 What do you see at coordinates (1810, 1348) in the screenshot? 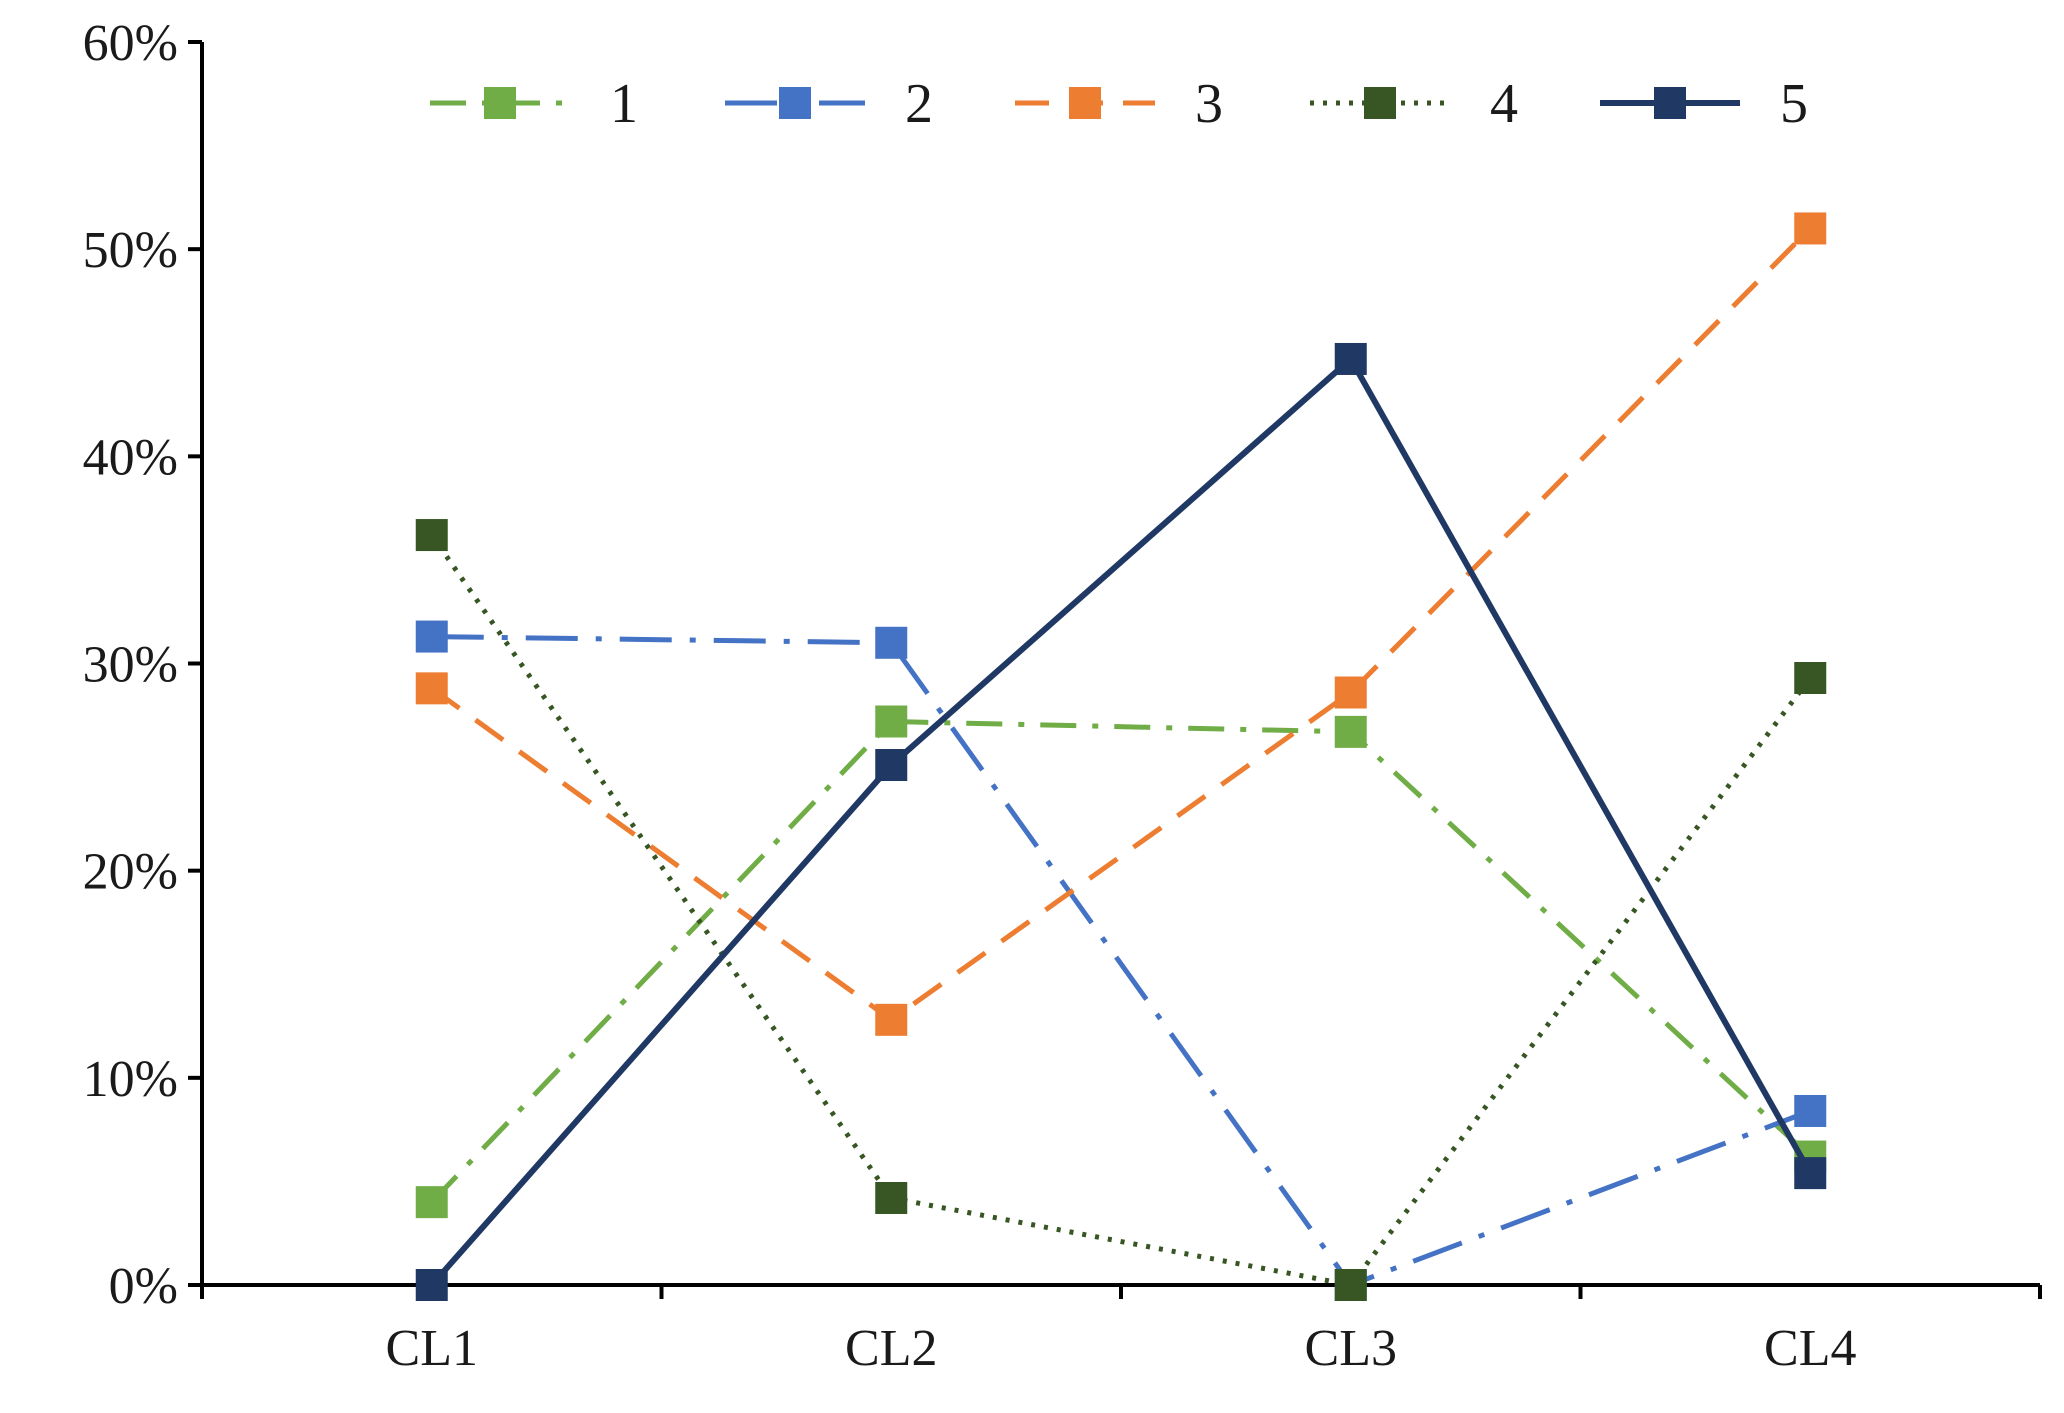
I see `x-tick-label: CL4` at bounding box center [1810, 1348].